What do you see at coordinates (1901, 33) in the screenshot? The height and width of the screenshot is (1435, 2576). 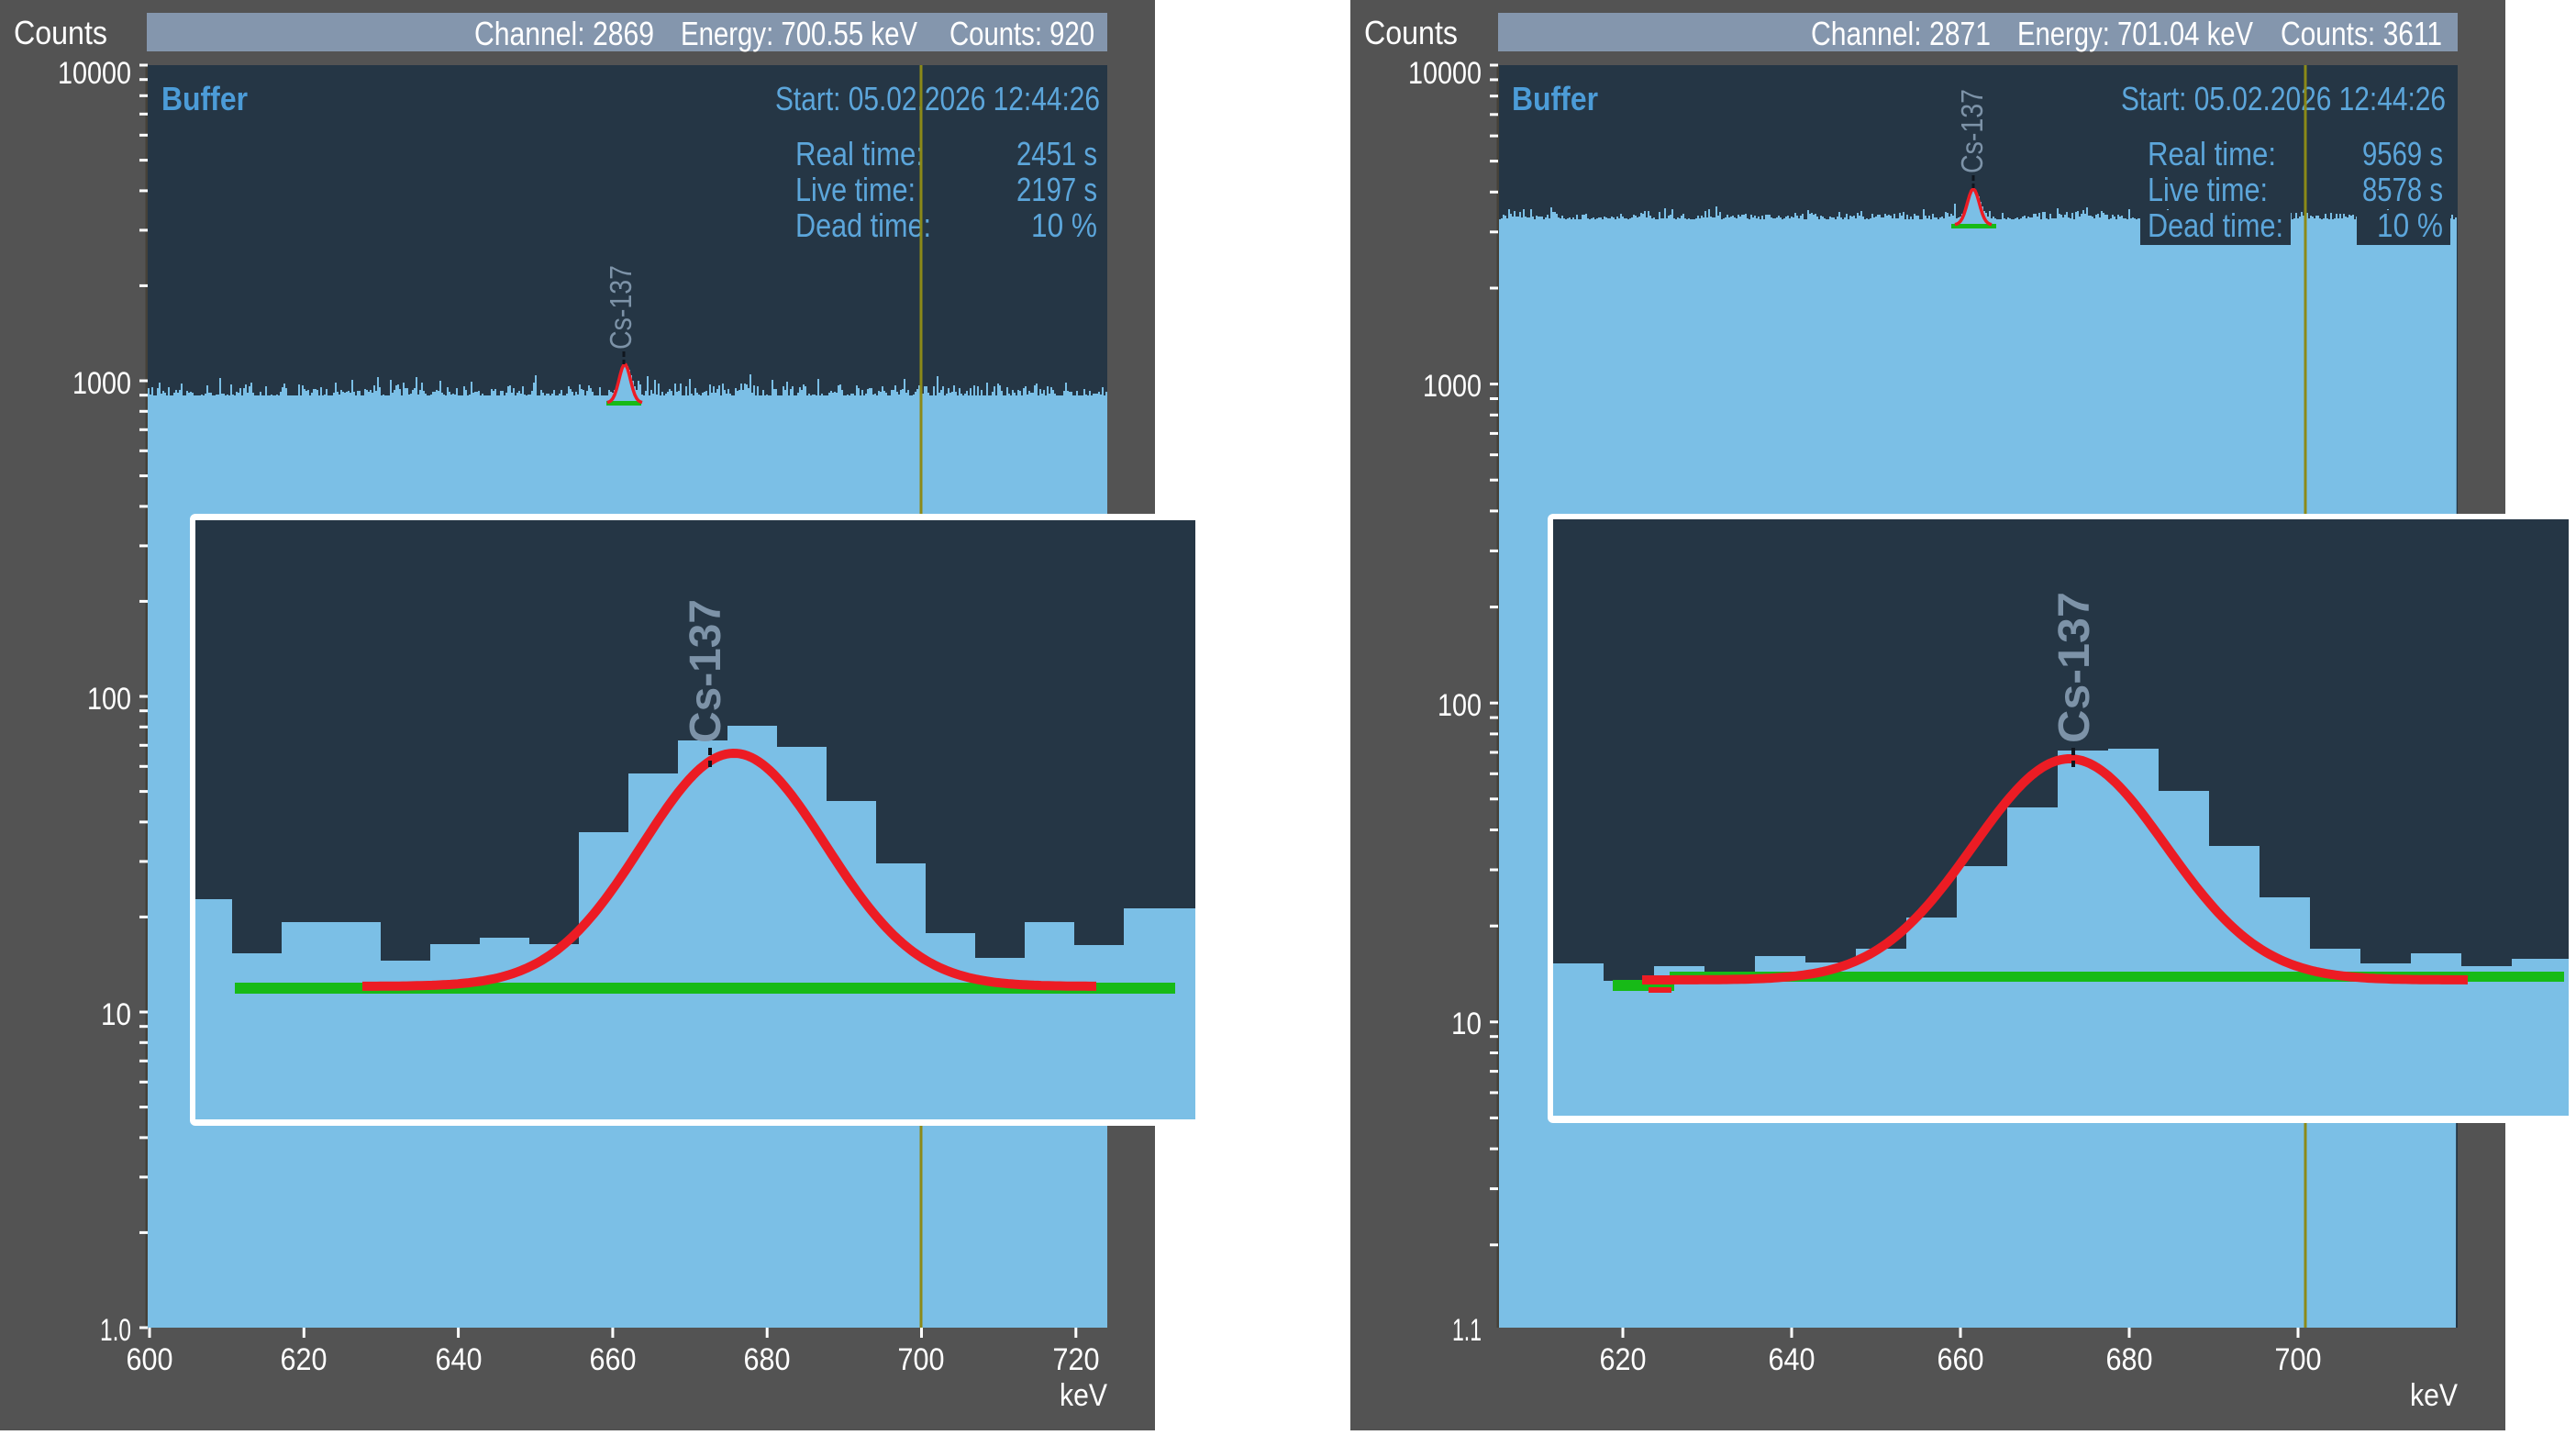 I see `svg-text: Channel: 2871` at bounding box center [1901, 33].